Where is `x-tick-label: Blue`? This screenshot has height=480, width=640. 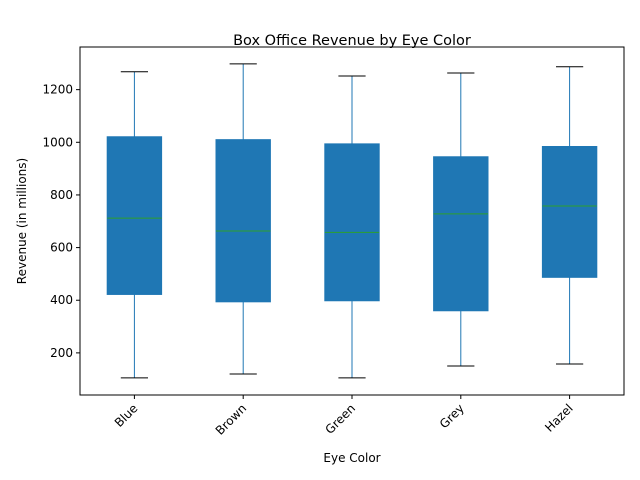 x-tick-label: Blue is located at coordinates (126, 415).